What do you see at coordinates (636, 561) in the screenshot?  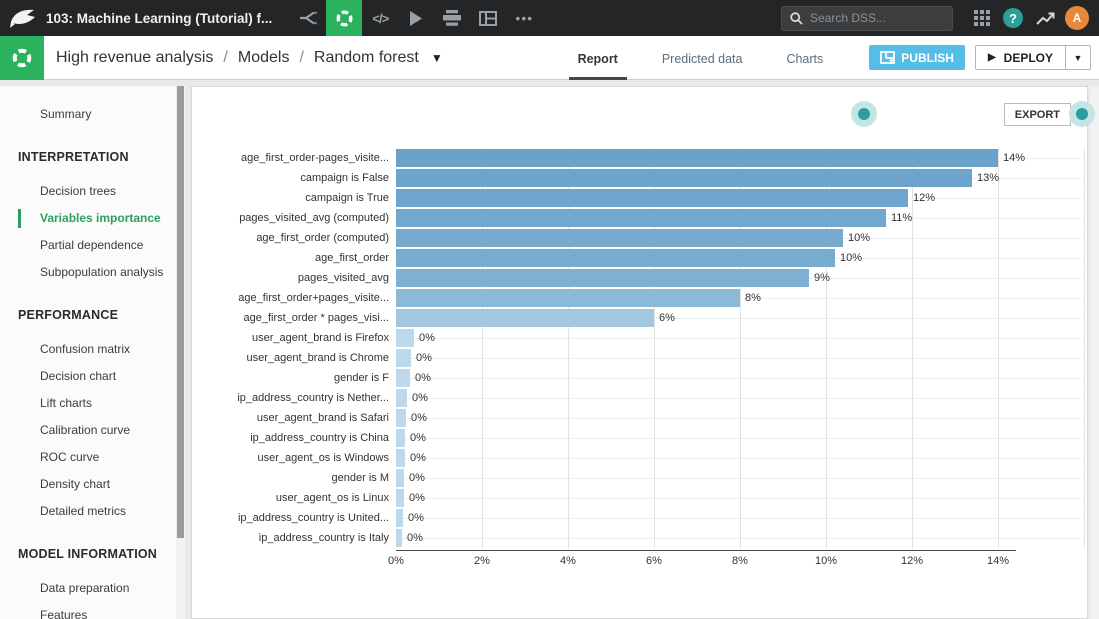 I see `chart-x-axis: 0% 2% 4% 6% 8% 10% 12% 14%` at bounding box center [636, 561].